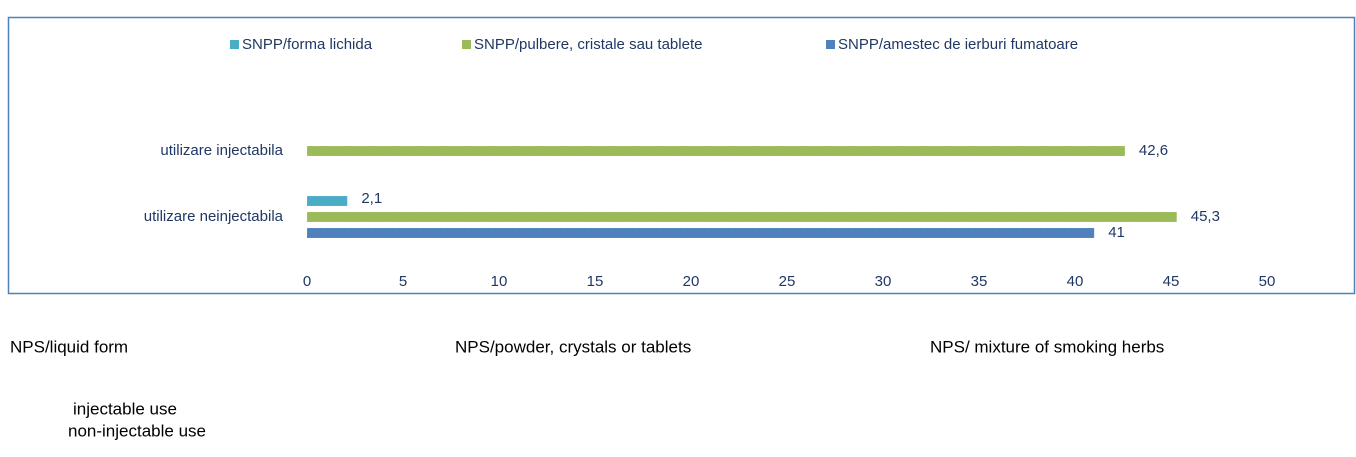  Describe the element at coordinates (1047, 346) in the screenshot. I see `translation-text: NPS/ mixture of smoking herbs` at that location.